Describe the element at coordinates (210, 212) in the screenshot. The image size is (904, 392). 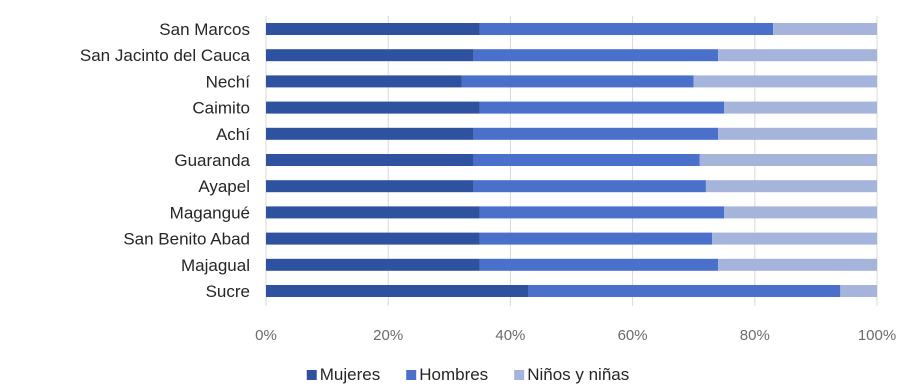
I see `category-label: Magangué` at that location.